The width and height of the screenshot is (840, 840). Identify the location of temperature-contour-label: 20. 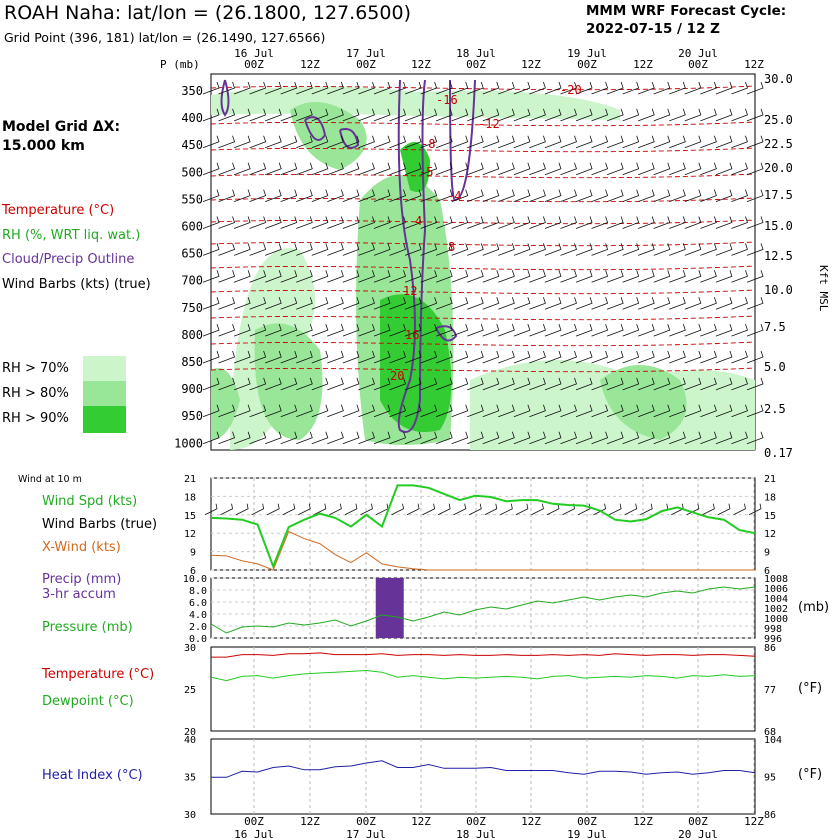
(397, 376).